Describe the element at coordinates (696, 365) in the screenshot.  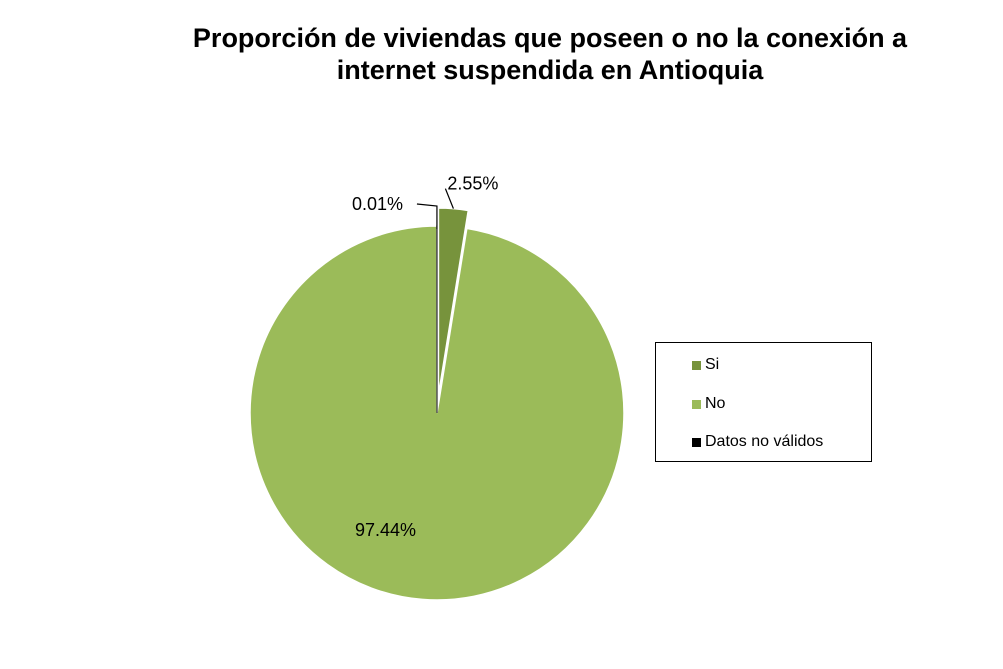
I see `legend-swatch-si` at that location.